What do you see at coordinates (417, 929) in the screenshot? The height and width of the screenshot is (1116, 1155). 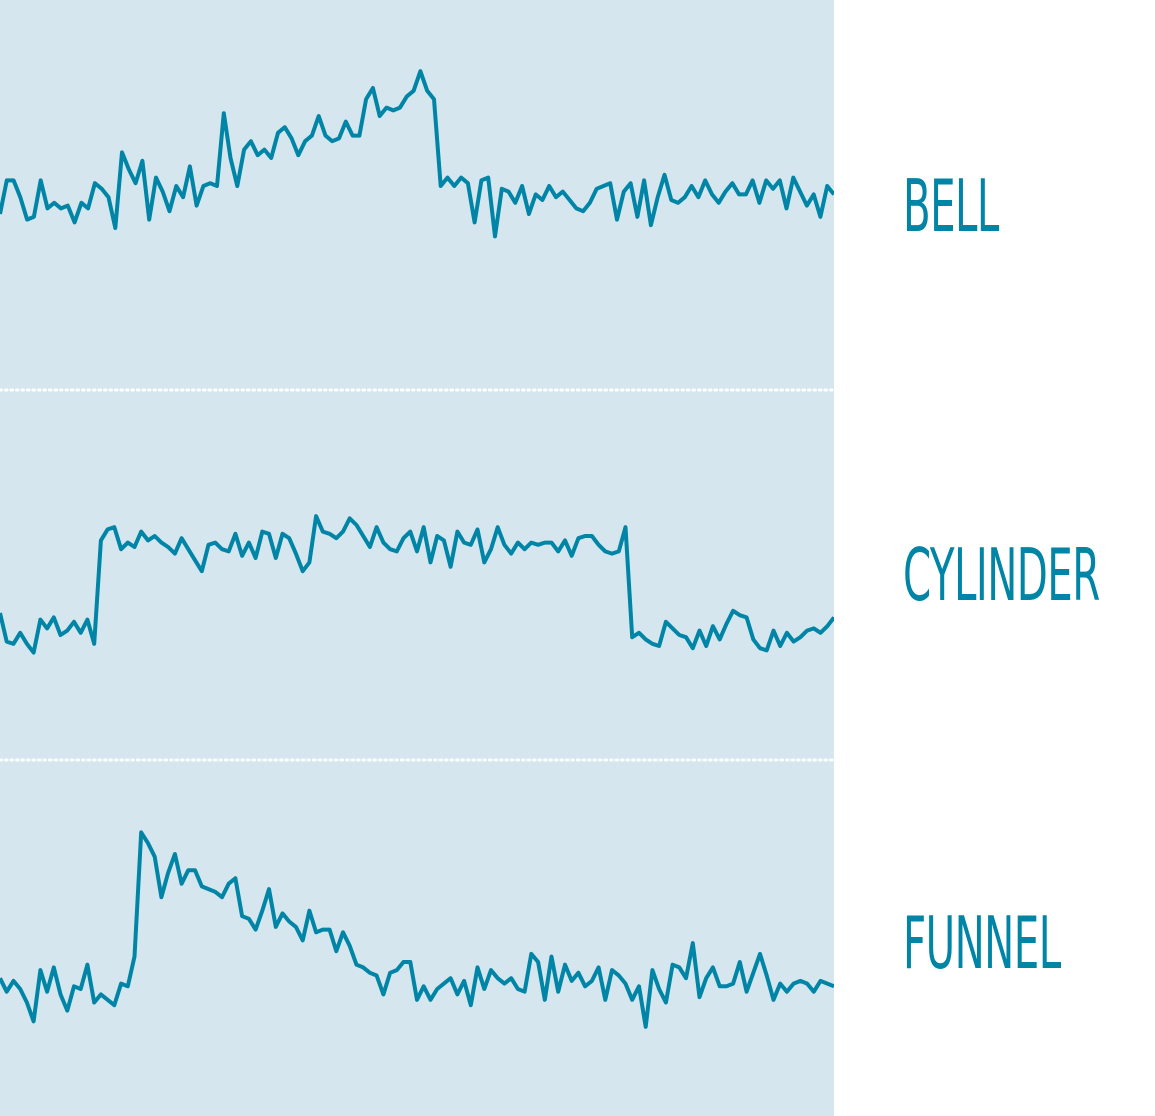 I see `series-line-funnel` at bounding box center [417, 929].